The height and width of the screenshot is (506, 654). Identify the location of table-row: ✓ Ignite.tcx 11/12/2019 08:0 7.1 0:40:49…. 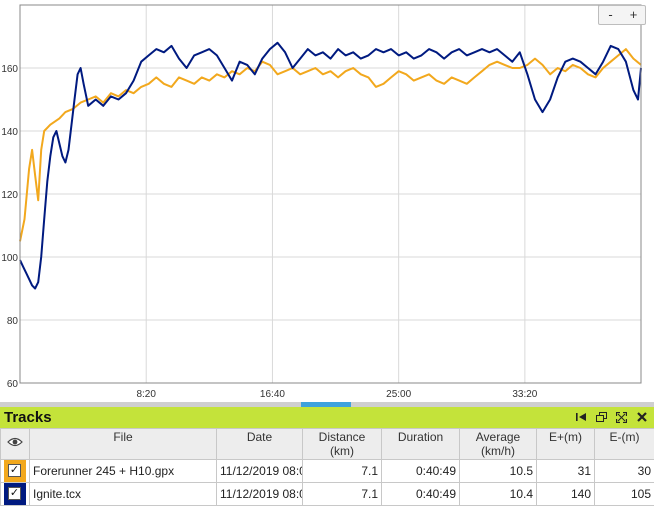
(327, 494).